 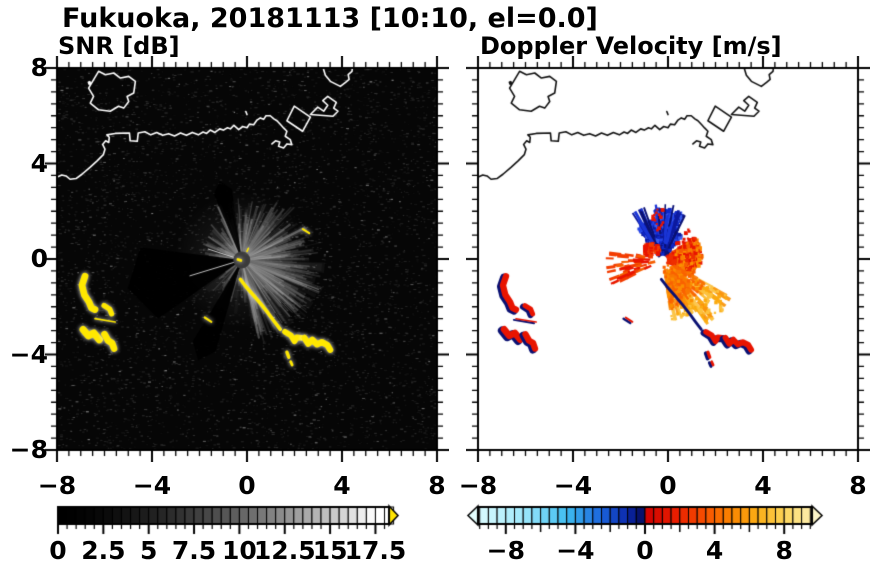 I want to click on colorbar-tick-label: 12.5, so click(x=284, y=550).